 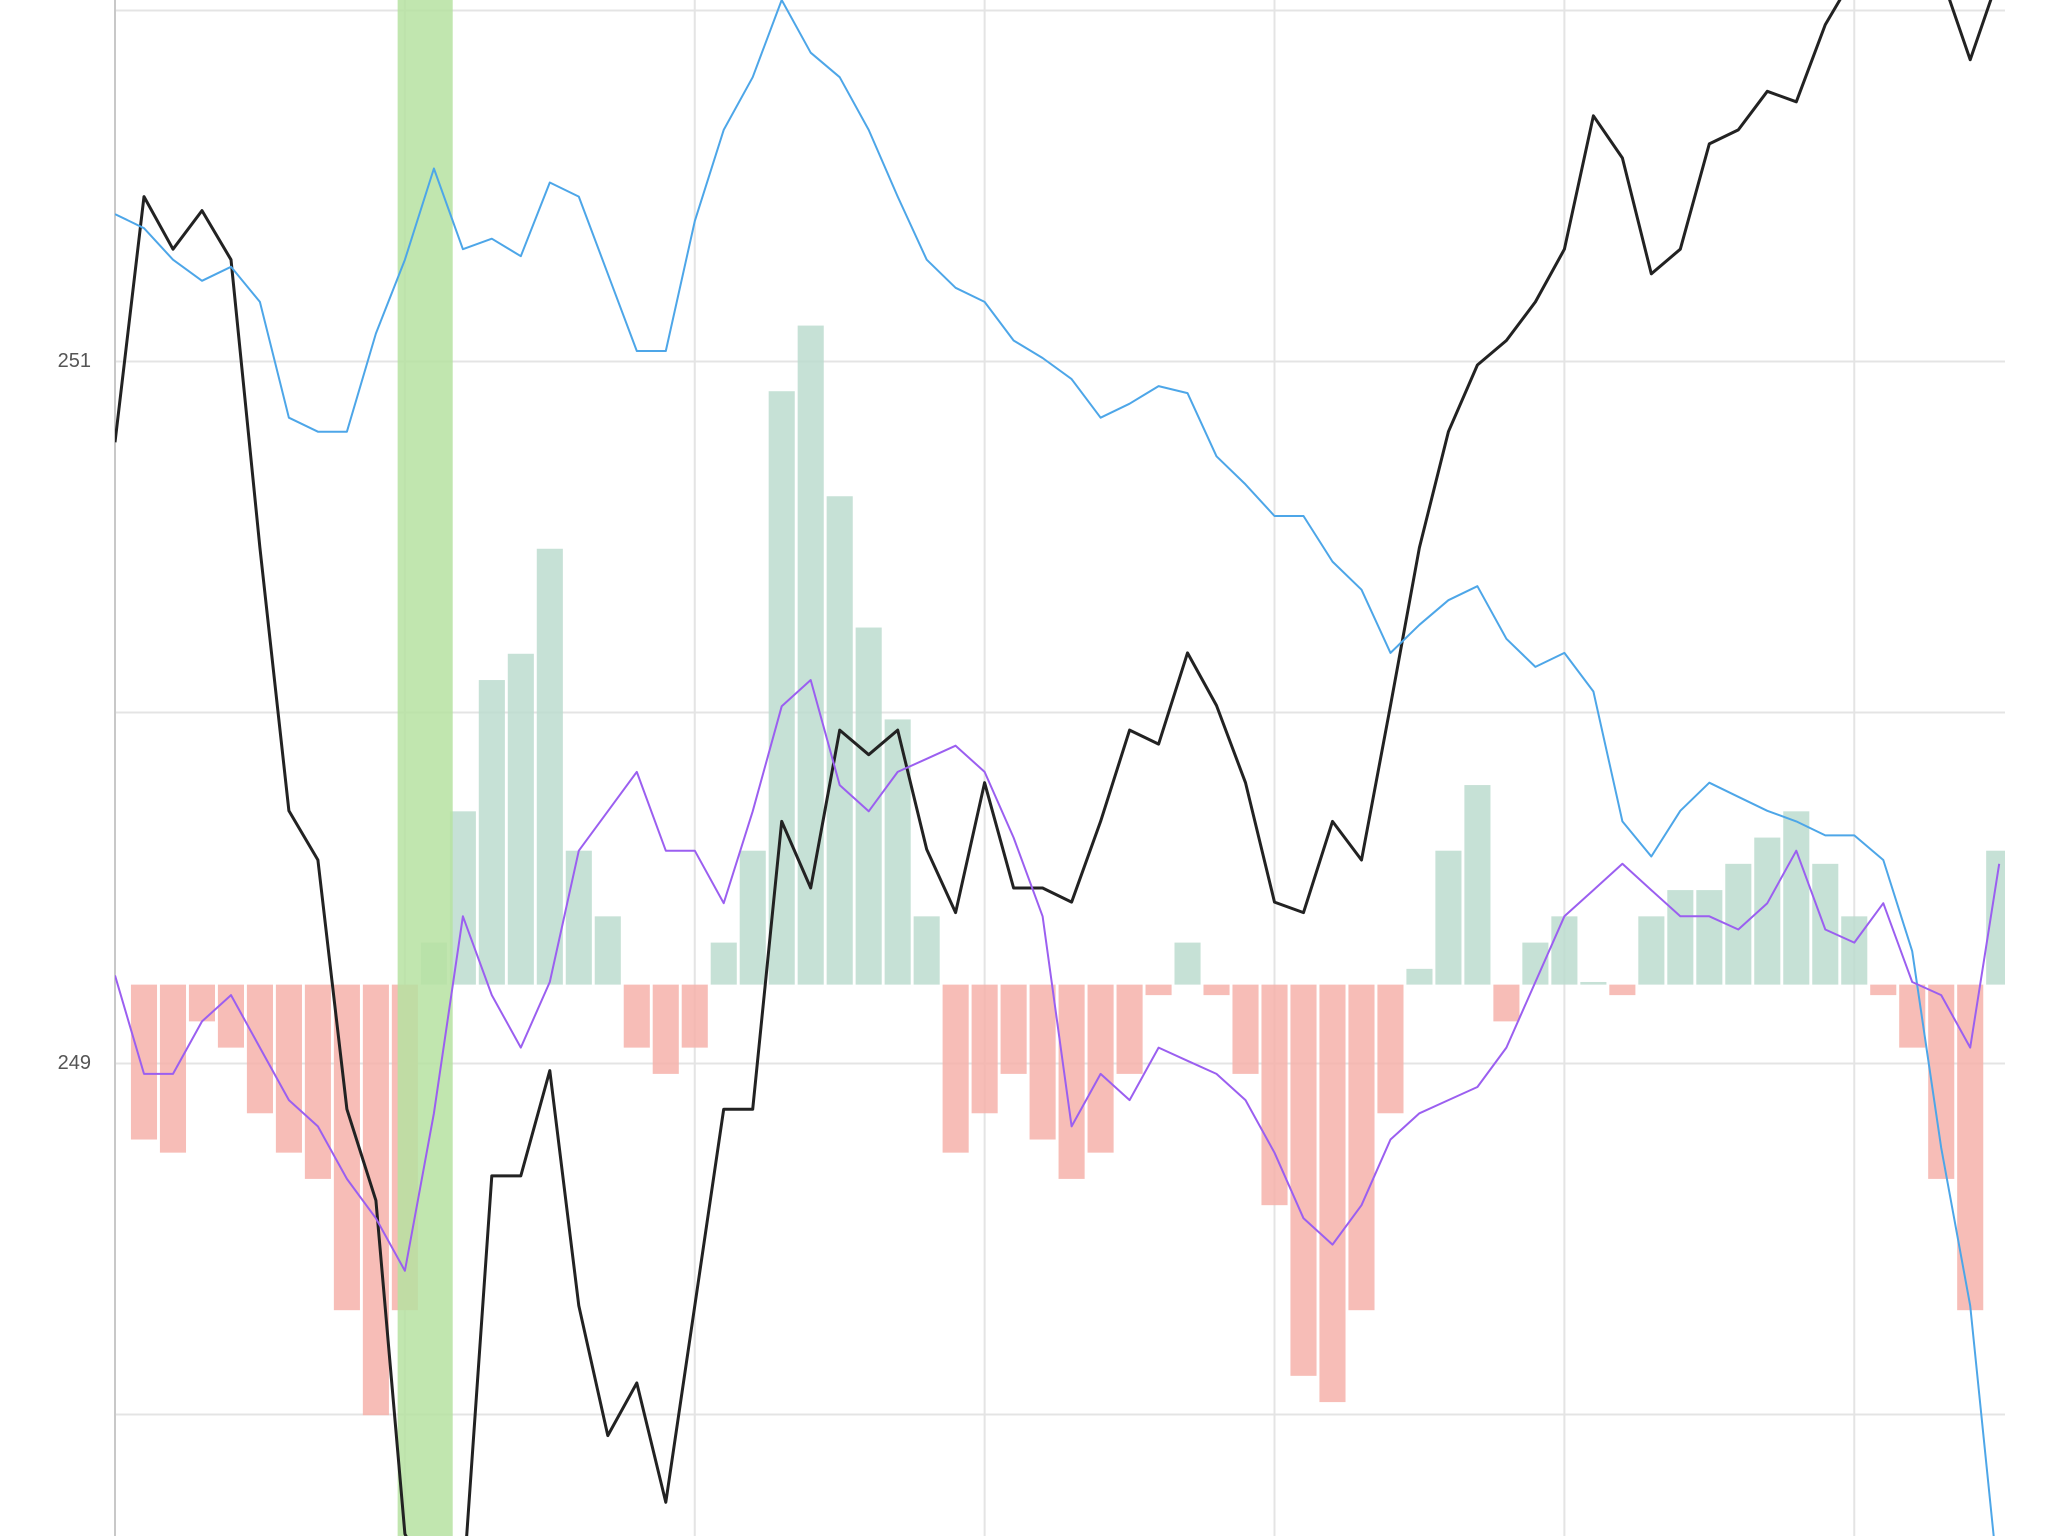 I want to click on y-tick-label: 251, so click(x=74, y=361).